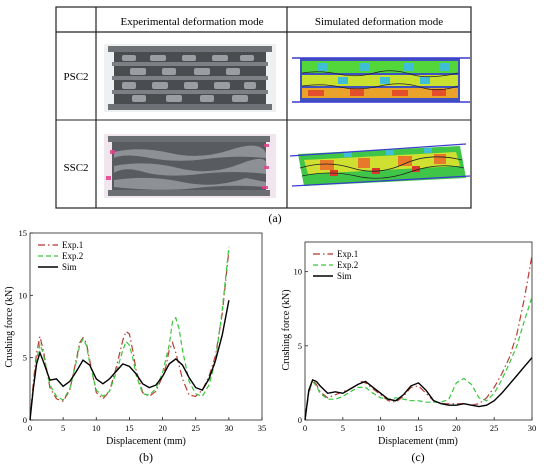  What do you see at coordinates (190, 166) in the screenshot?
I see `ssc2-experimental-photo` at bounding box center [190, 166].